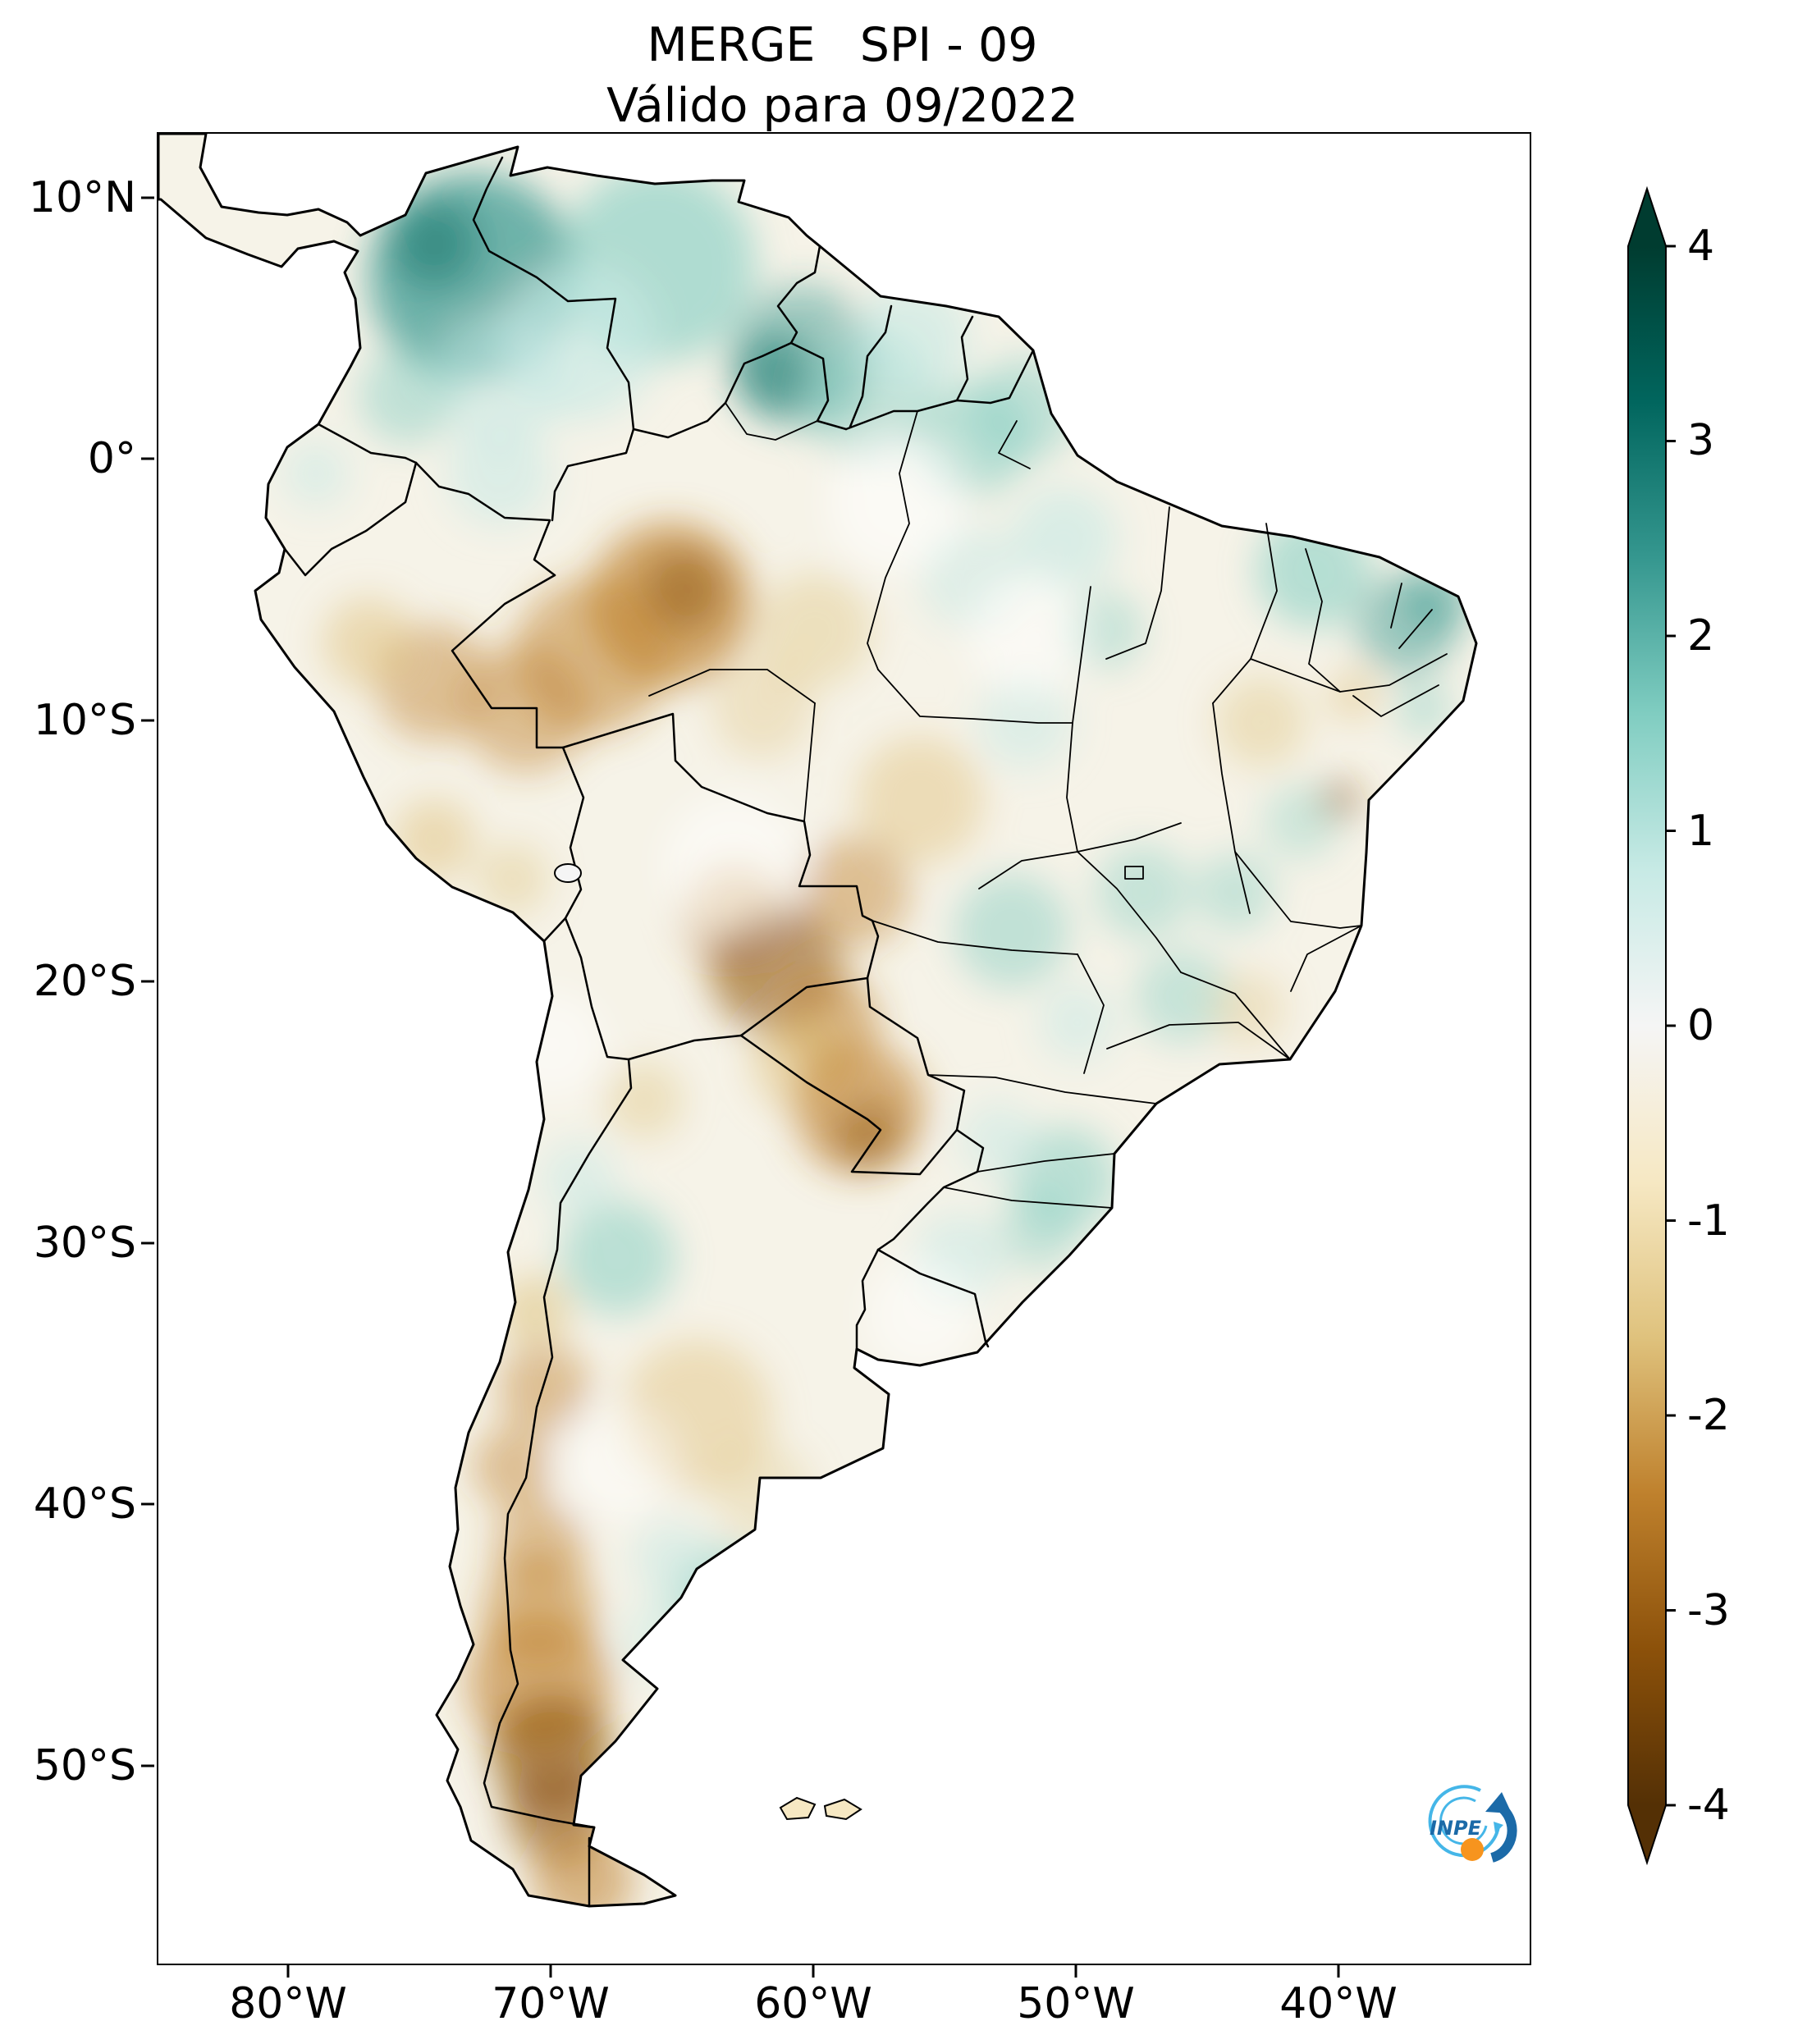  I want to click on inpe-logo-arrow-icon, so click(1501, 1827).